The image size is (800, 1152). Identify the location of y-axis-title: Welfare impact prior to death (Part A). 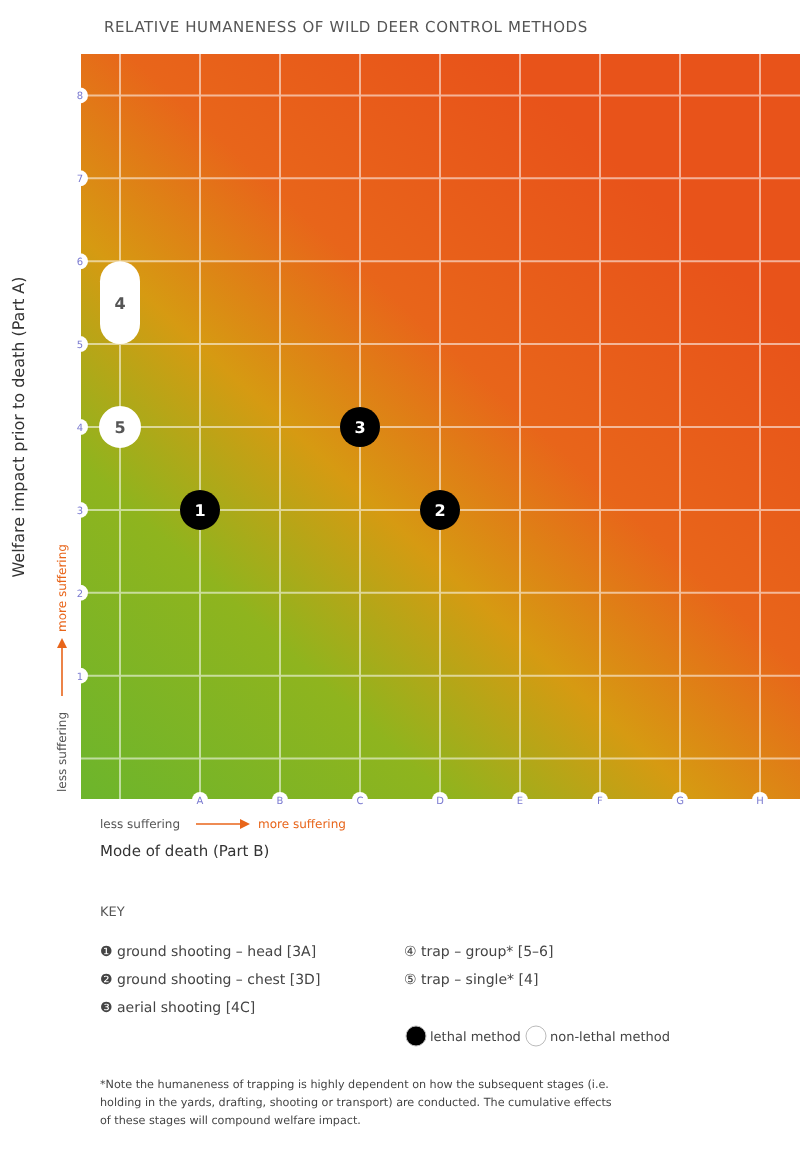
(19, 427).